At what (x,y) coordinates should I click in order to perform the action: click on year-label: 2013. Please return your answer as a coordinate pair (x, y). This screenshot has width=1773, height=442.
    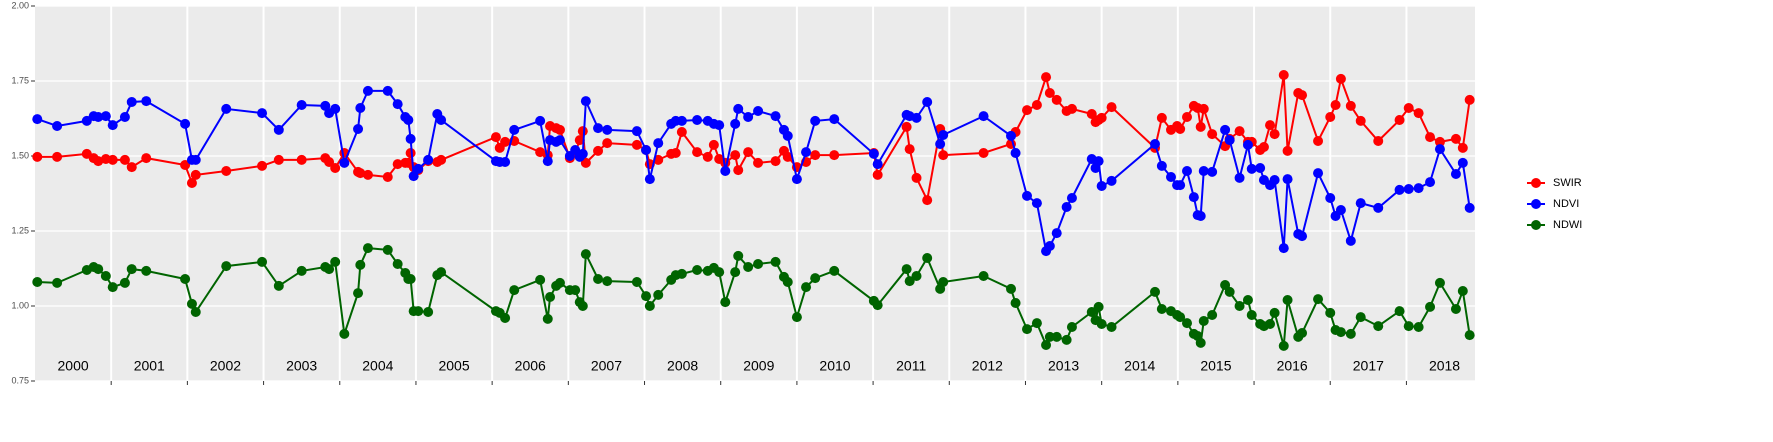
    Looking at the image, I should click on (1063, 366).